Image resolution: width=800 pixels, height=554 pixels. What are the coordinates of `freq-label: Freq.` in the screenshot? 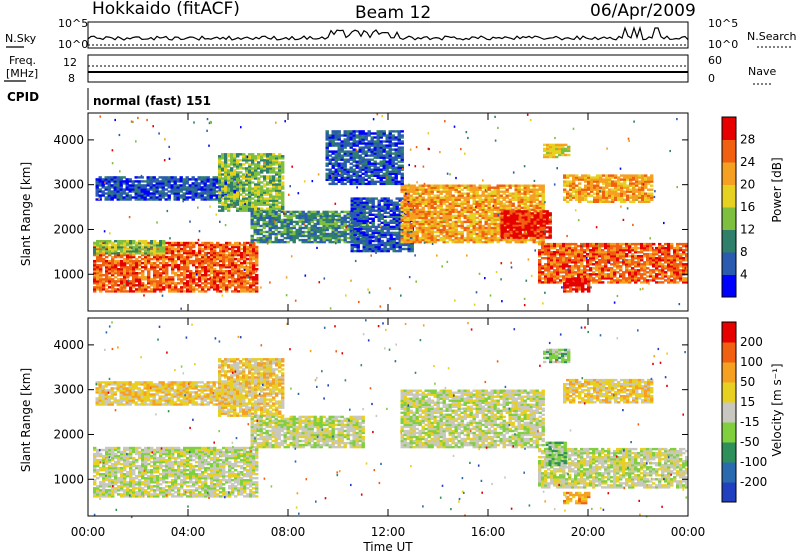 It's located at (22, 60).